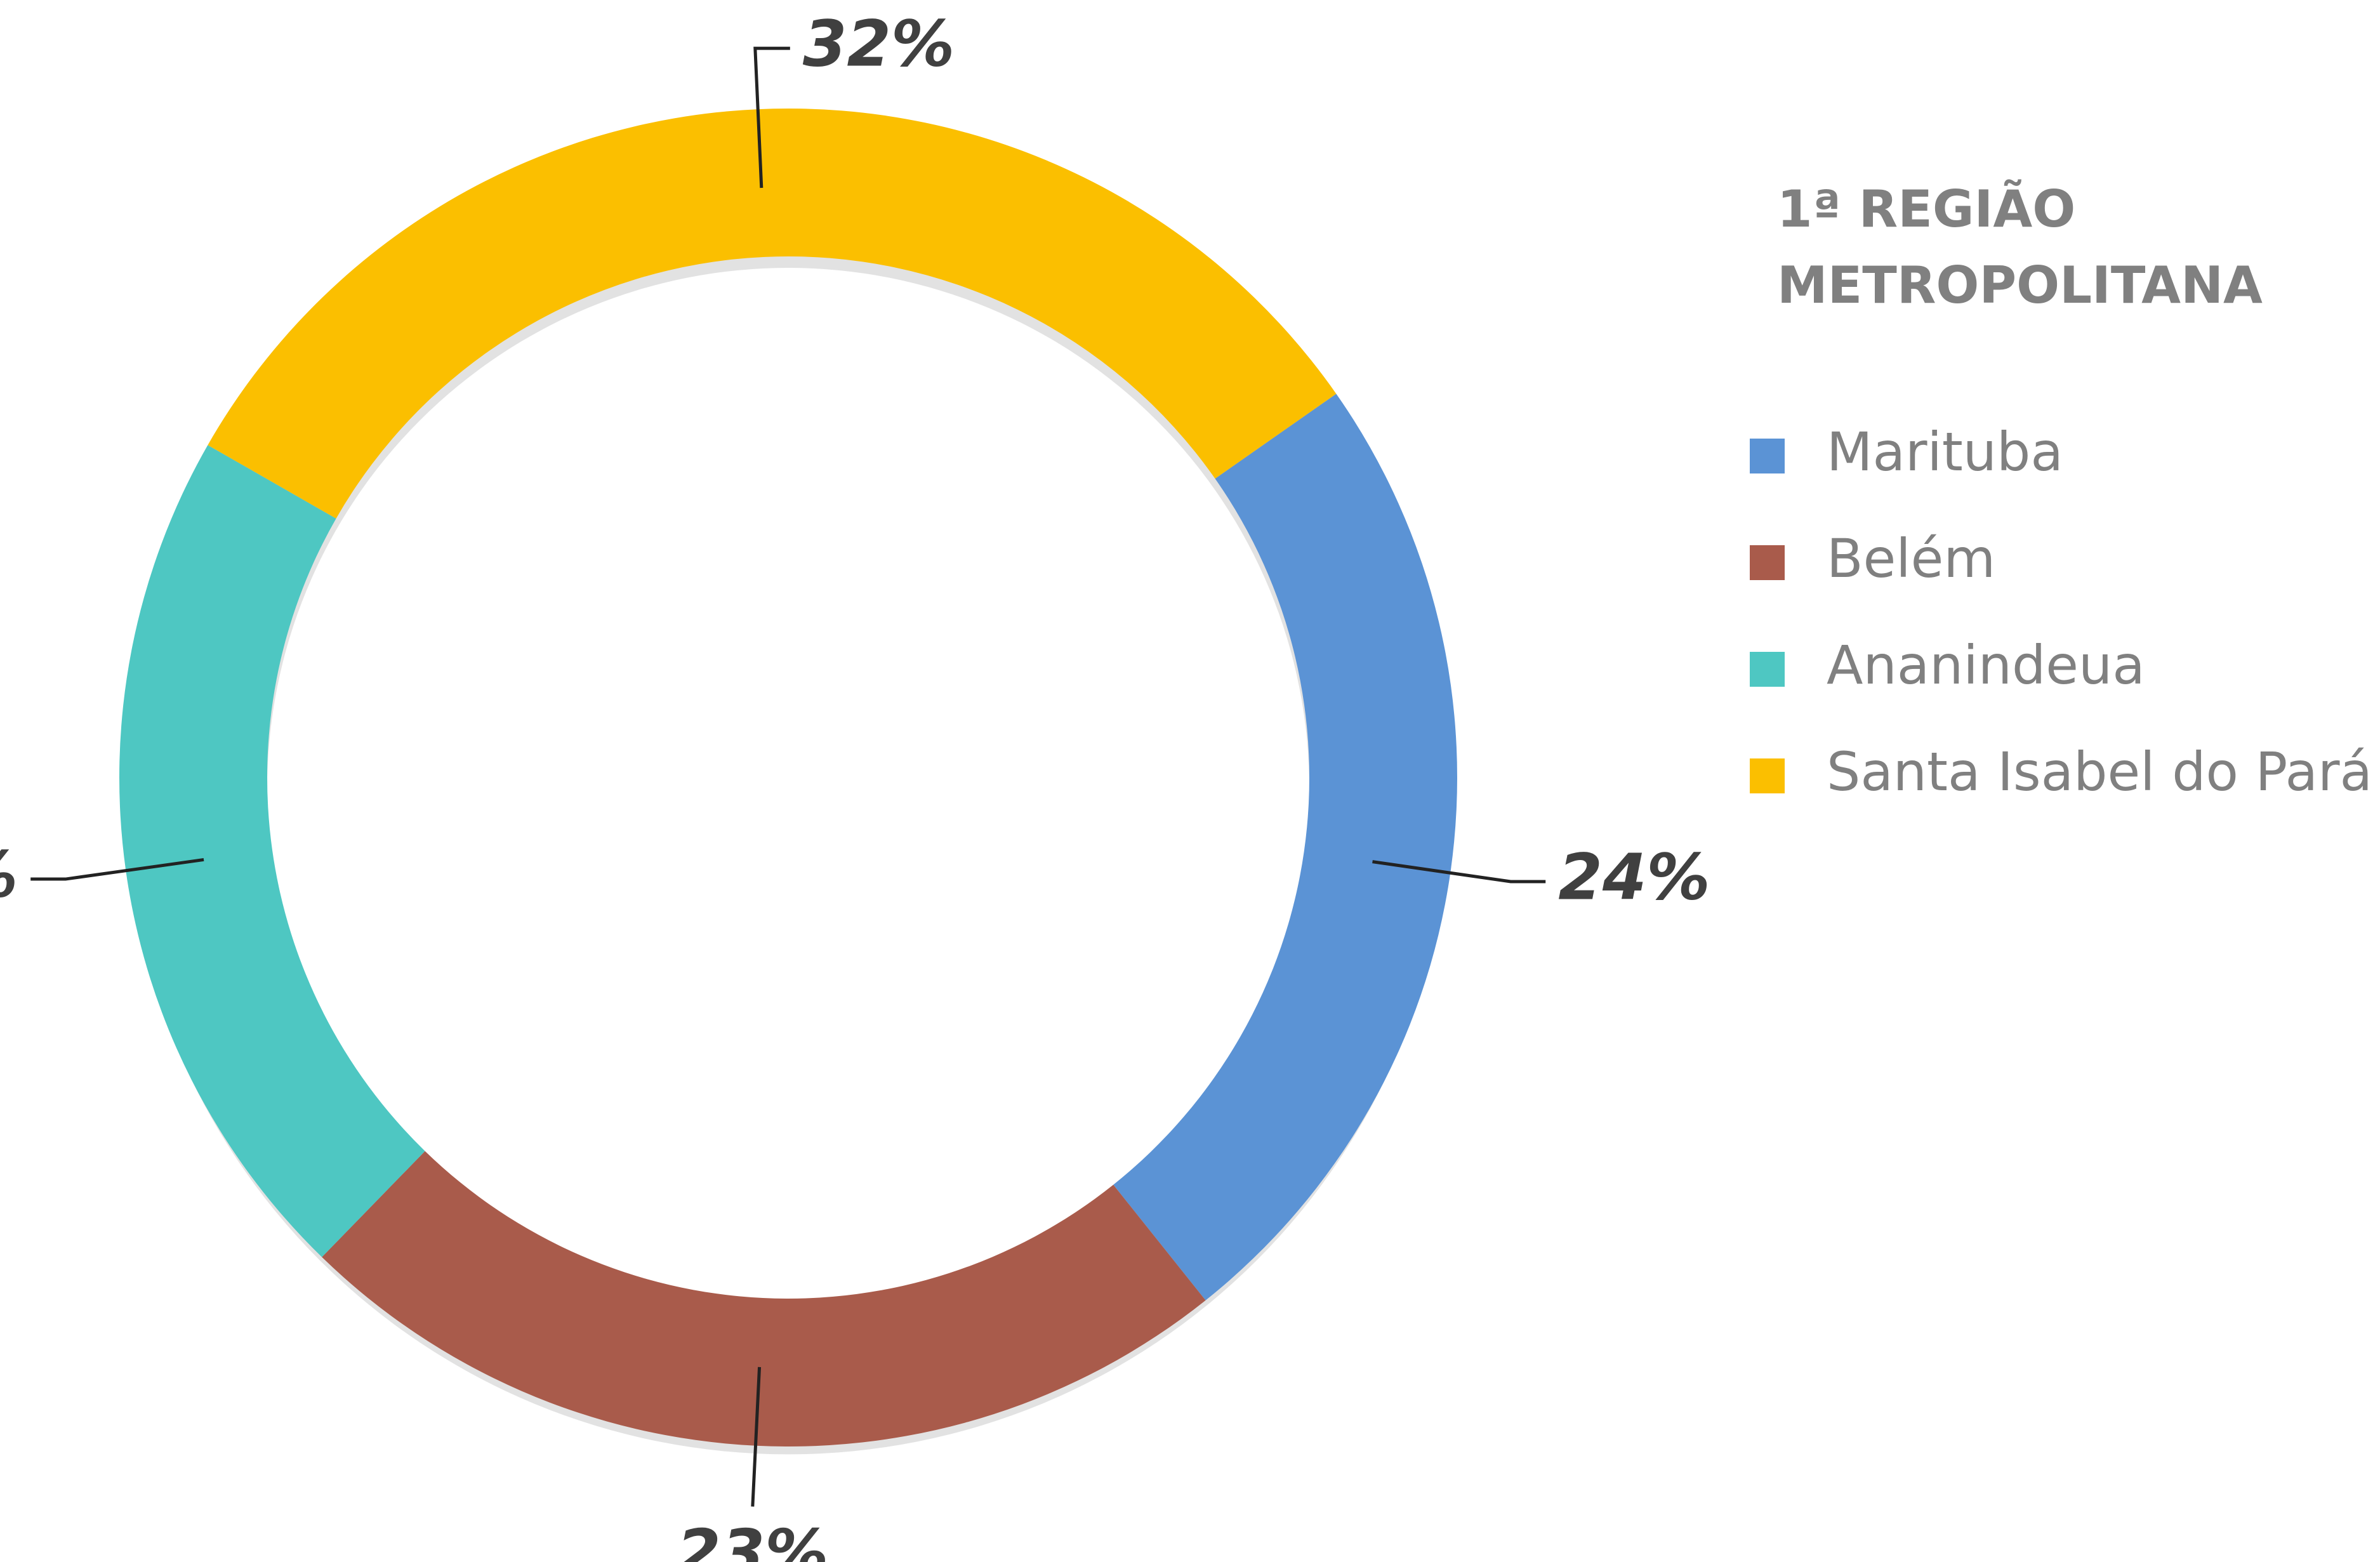  I want to click on data-label: 32%, so click(879, 44).